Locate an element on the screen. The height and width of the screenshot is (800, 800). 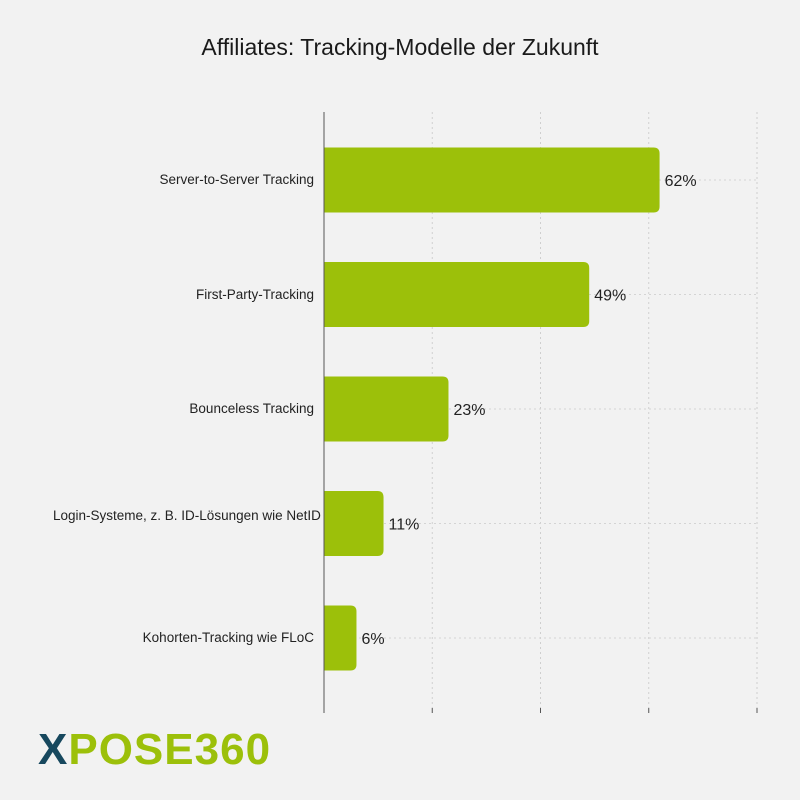
data-label: 23% is located at coordinates (469, 410).